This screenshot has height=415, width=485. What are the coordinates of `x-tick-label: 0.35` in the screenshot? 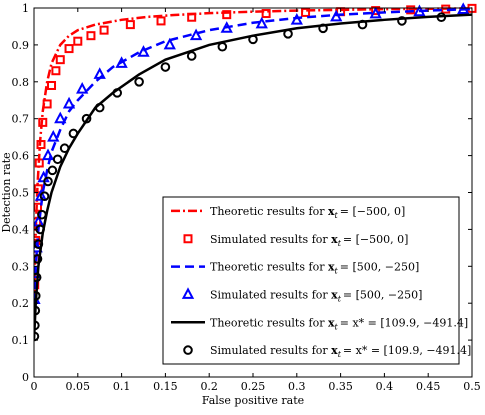 It's located at (340, 386).